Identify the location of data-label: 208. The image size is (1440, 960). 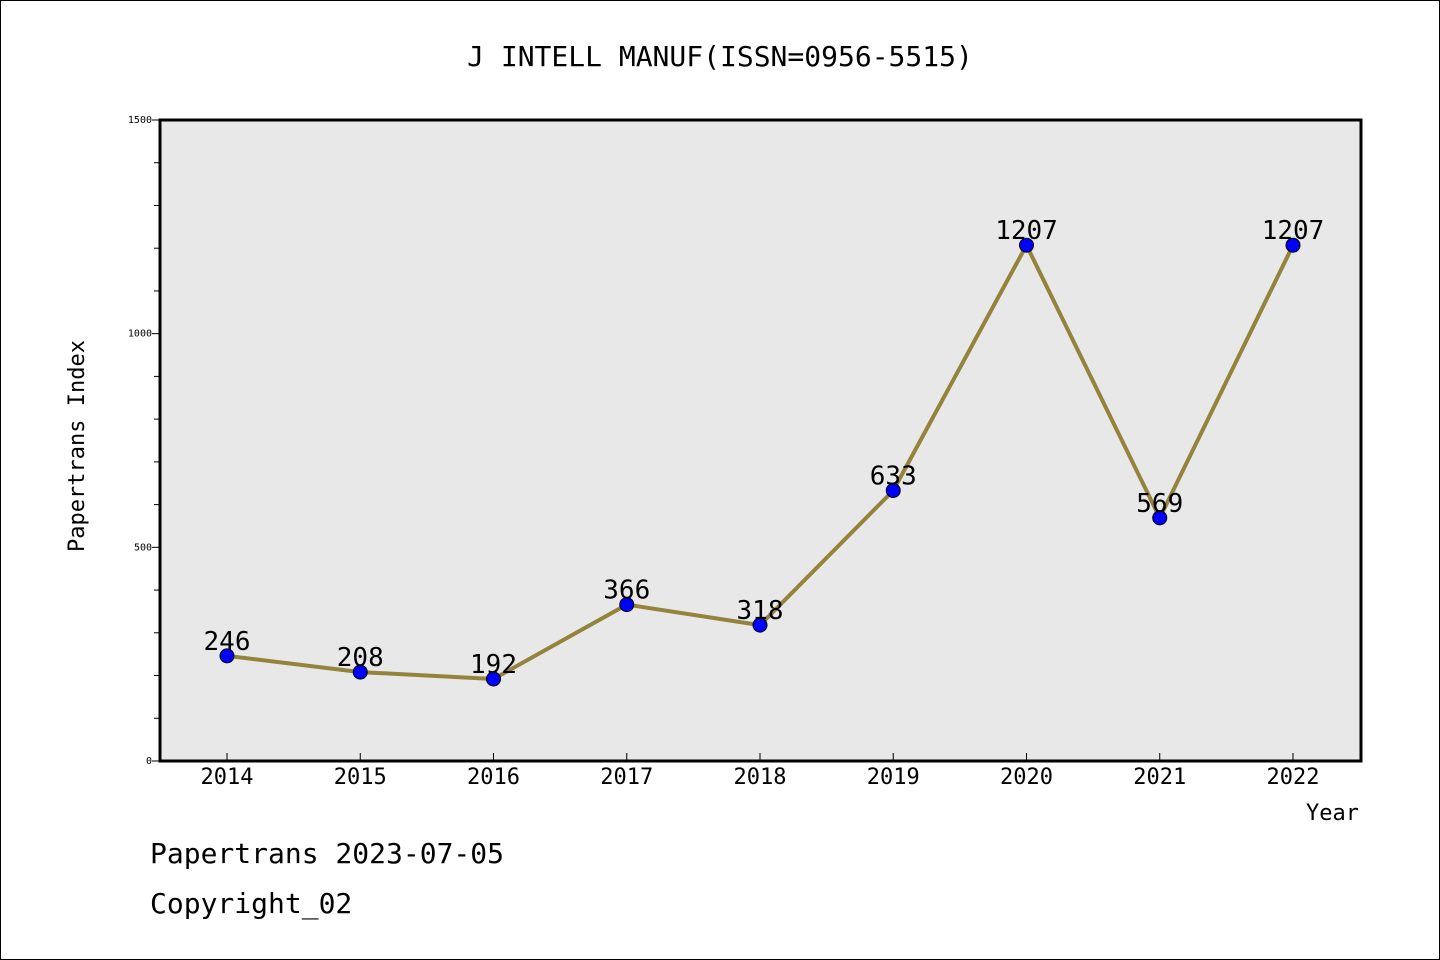
(360, 658).